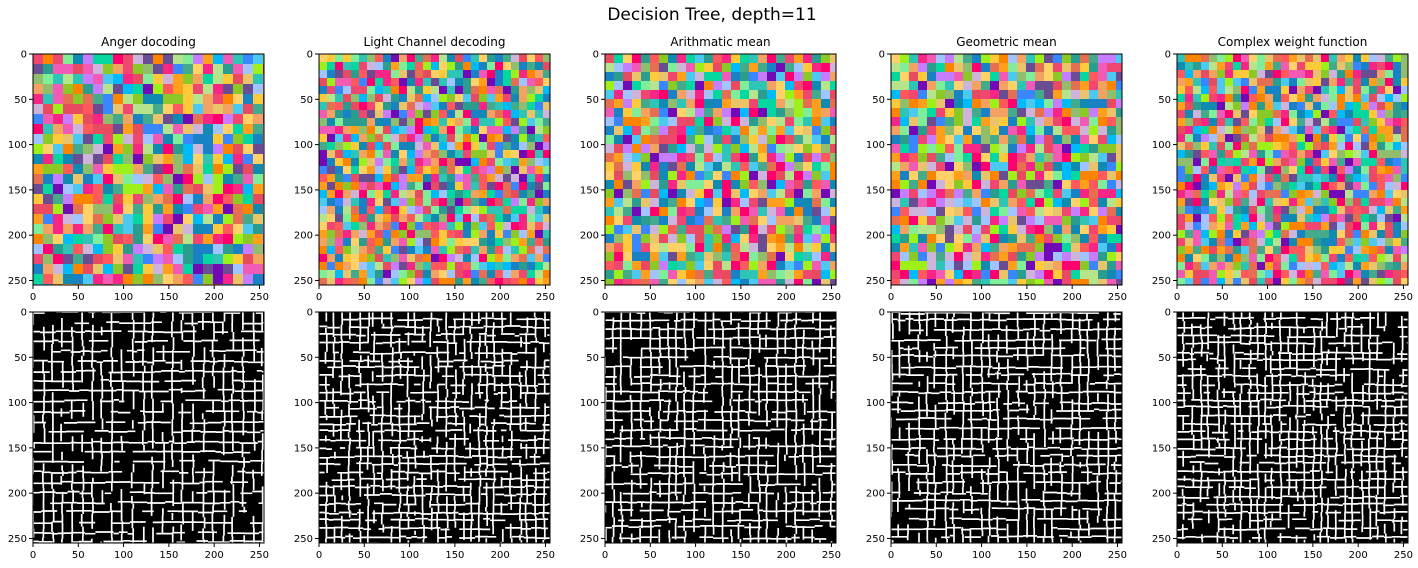  Describe the element at coordinates (17, 403) in the screenshot. I see `y-tick-label: 100` at that location.